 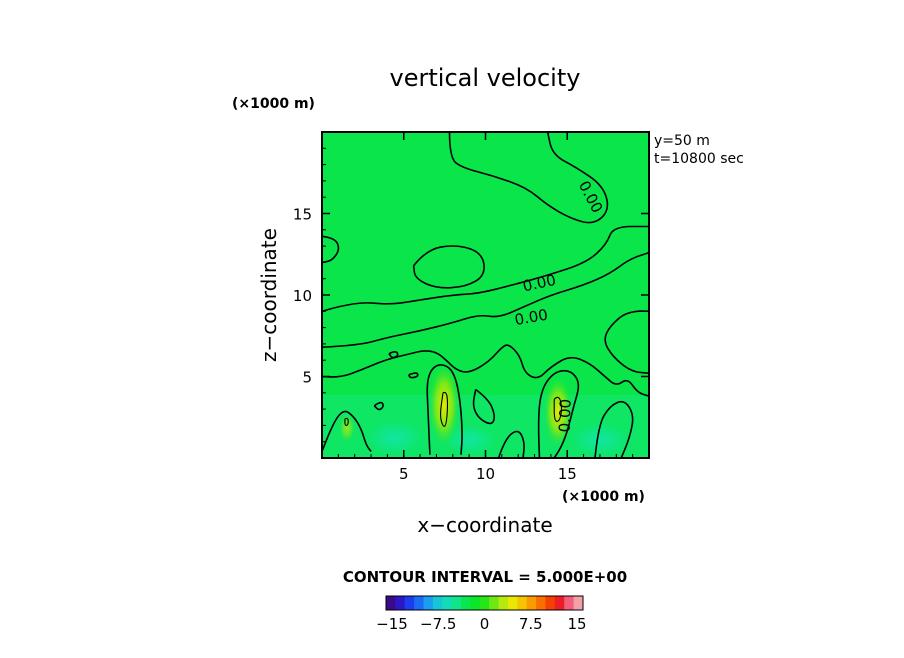 I want to click on colorbar-tick-label: 7.5, so click(x=531, y=624).